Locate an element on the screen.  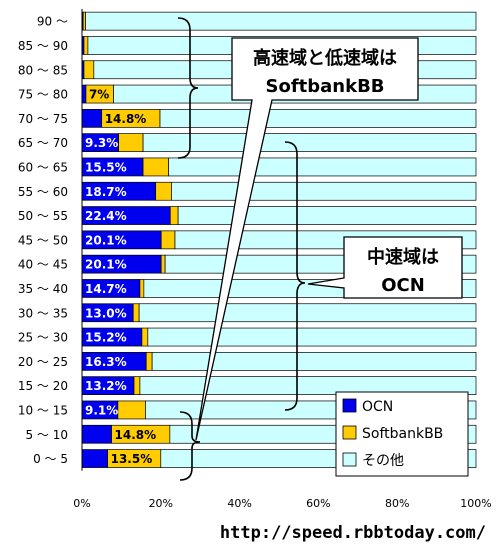
data-label-ocn-3: 13.2% is located at coordinates (106, 386).